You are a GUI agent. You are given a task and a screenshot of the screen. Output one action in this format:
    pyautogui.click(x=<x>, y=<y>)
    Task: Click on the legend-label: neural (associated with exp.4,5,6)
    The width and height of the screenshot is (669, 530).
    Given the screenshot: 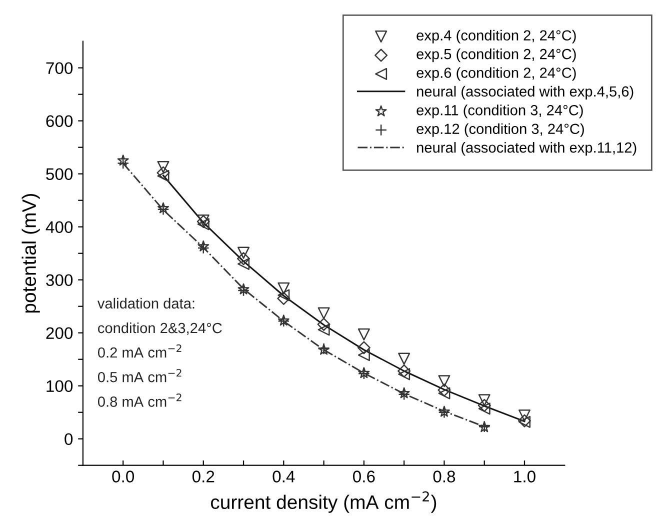 What is the action you would take?
    pyautogui.click(x=525, y=93)
    